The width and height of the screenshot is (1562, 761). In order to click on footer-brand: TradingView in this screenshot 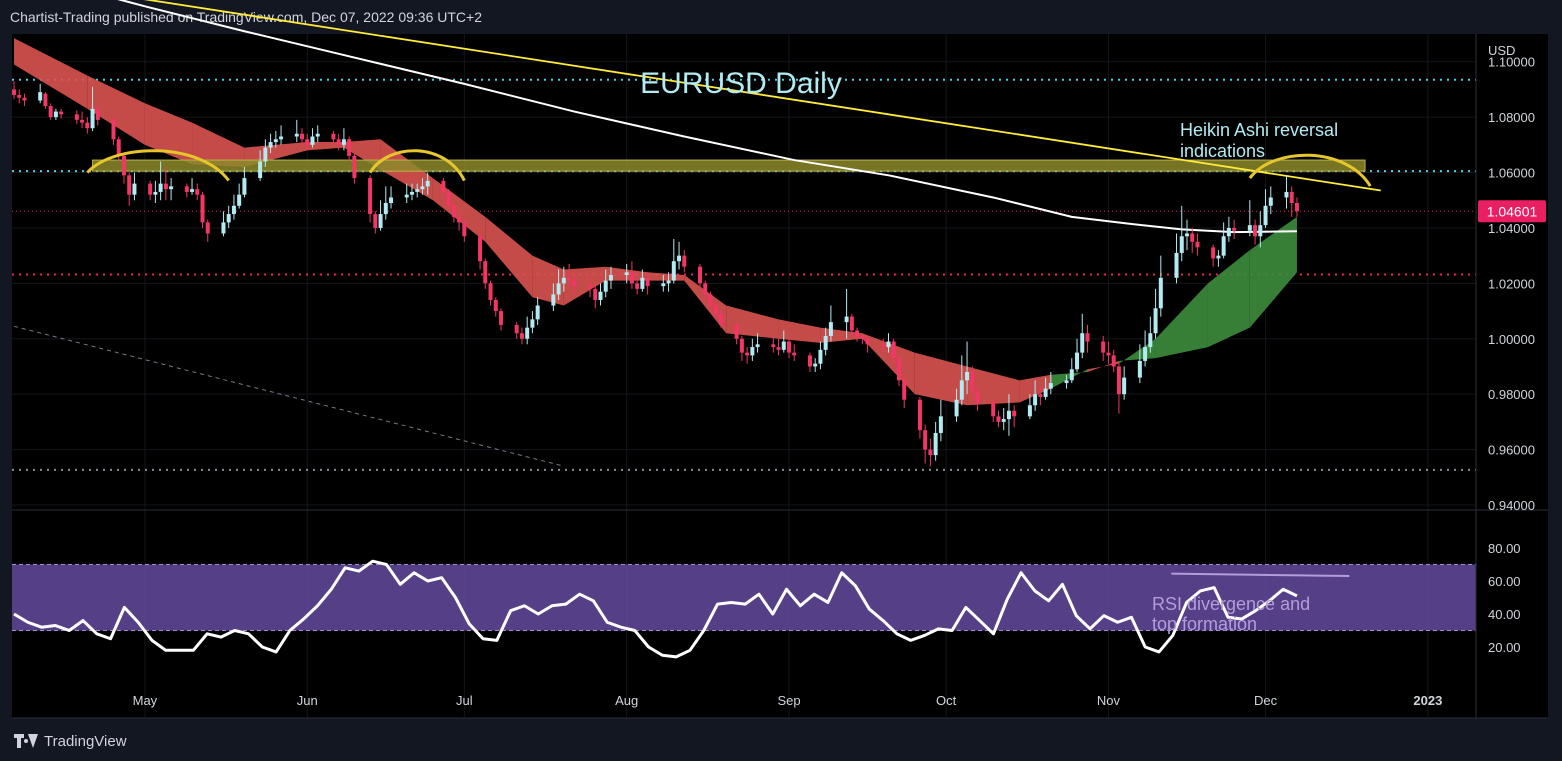, I will do `click(70, 741)`.